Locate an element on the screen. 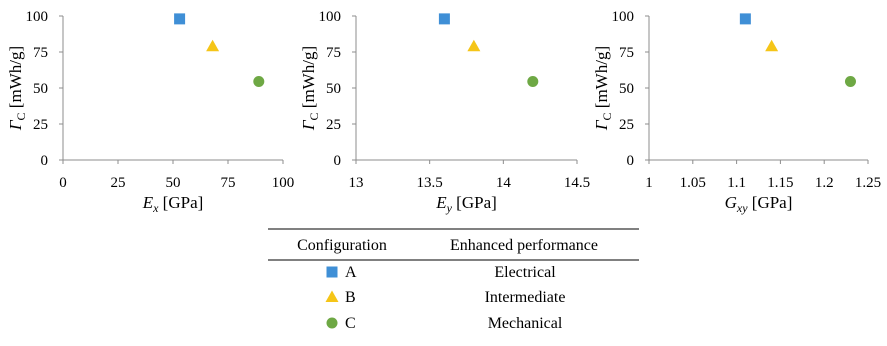 The width and height of the screenshot is (887, 346). x-tick-label: 0 is located at coordinates (63, 183).